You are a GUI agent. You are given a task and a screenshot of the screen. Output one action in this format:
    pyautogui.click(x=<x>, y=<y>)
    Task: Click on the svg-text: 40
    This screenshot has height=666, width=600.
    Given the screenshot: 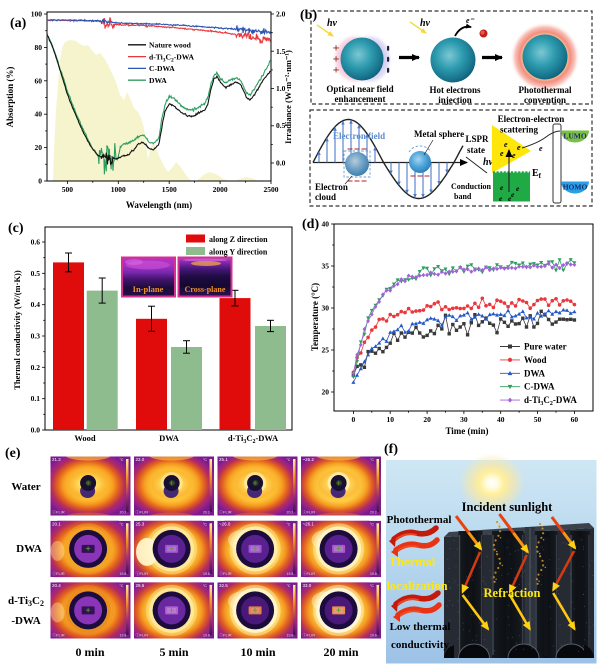 What is the action you would take?
    pyautogui.click(x=501, y=419)
    